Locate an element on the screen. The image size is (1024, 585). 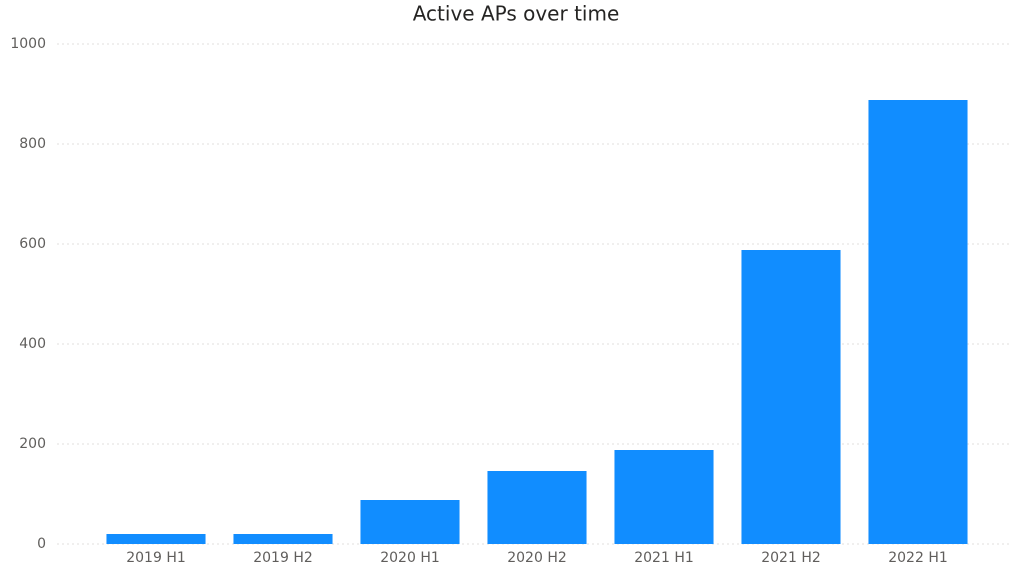
y-tick-label: 600 is located at coordinates (32, 244).